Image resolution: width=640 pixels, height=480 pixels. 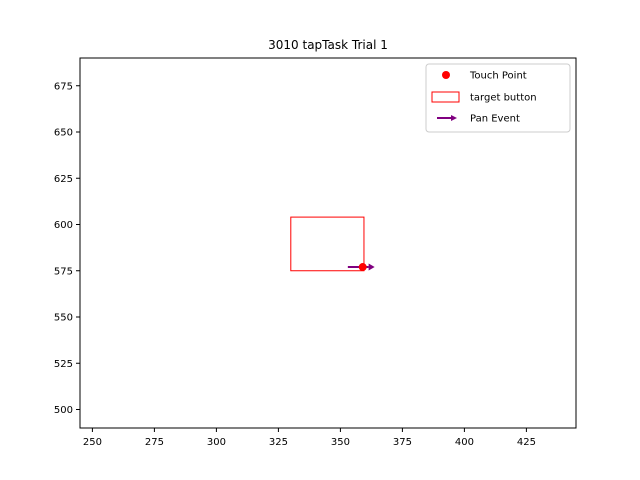 What do you see at coordinates (371, 267) in the screenshot?
I see `pan-event-arrowhead` at bounding box center [371, 267].